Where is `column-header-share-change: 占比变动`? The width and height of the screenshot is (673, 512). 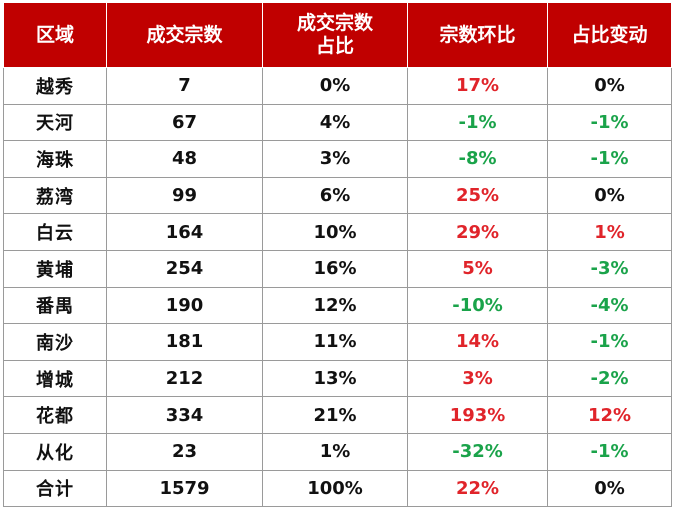 column-header-share-change: 占比变动 is located at coordinates (609, 35).